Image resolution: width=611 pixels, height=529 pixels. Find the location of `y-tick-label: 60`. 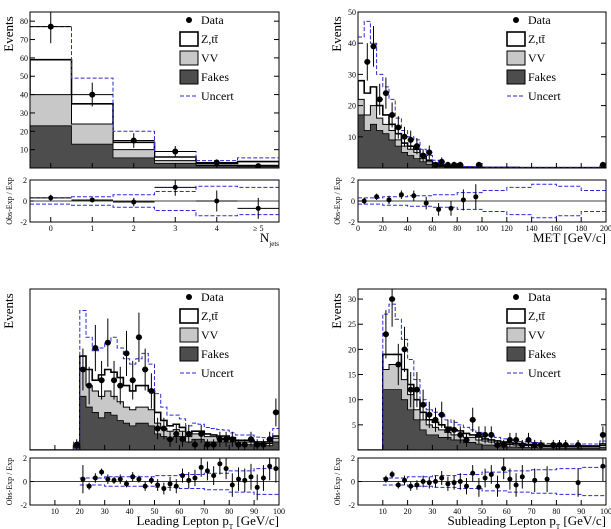

y-tick-label: 60 is located at coordinates (24, 58).